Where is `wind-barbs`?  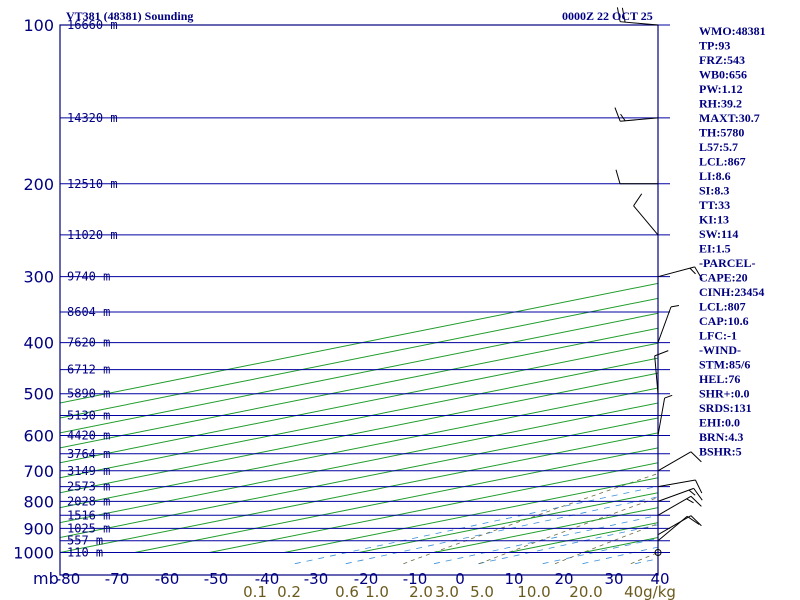 wind-barbs is located at coordinates (658, 281).